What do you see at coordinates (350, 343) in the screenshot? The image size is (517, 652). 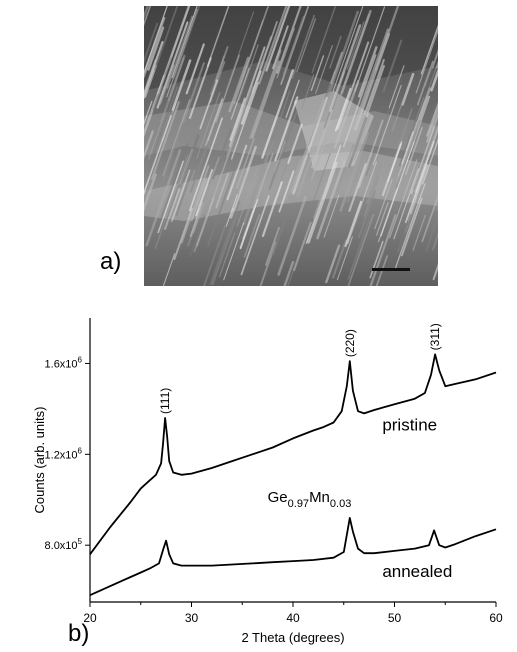 I see `peak-label: (220)` at bounding box center [350, 343].